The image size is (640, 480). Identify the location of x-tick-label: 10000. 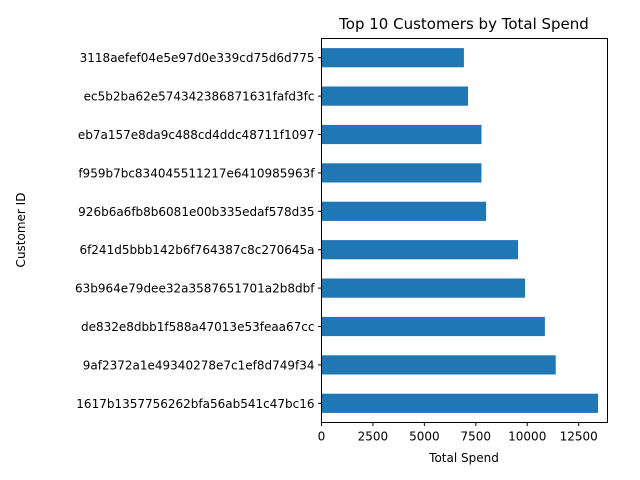
(527, 437).